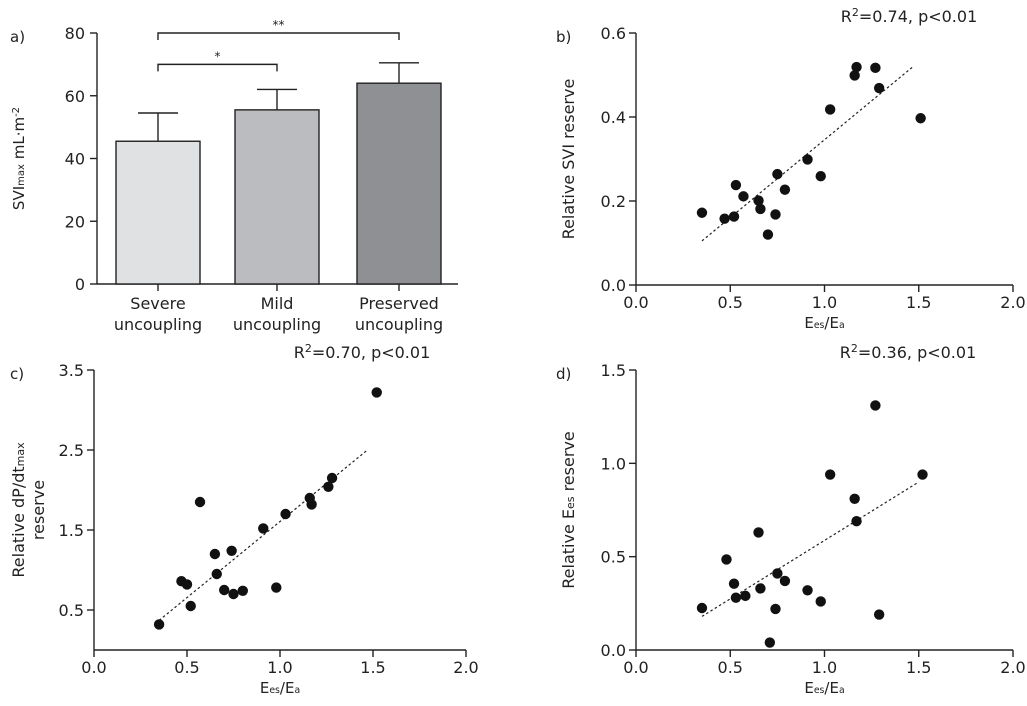 The height and width of the screenshot is (706, 1027). What do you see at coordinates (918, 302) in the screenshot?
I see `x-tick-label-b: 1.5` at bounding box center [918, 302].